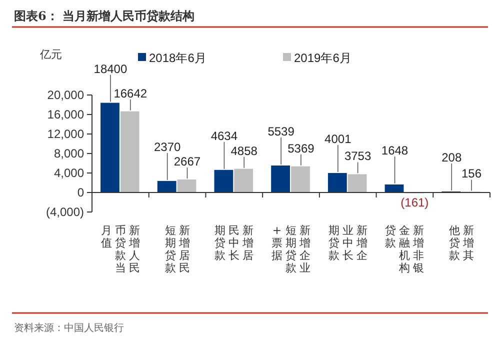 The image size is (500, 362). Describe the element at coordinates (461, 243) in the screenshot. I see `x-tick-label: 新增其他贷款` at that location.